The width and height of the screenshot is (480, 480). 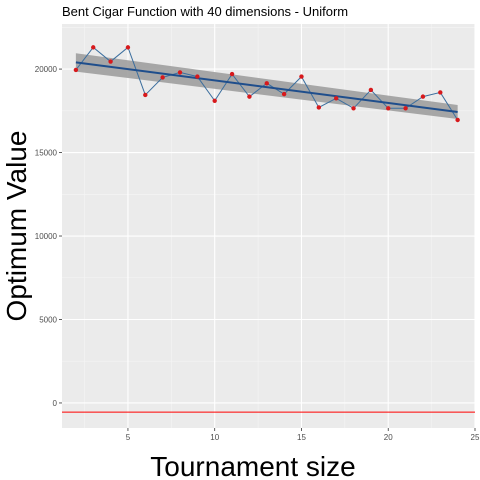 What do you see at coordinates (46, 69) in the screenshot?
I see `y-tick-label: 20000` at bounding box center [46, 69].